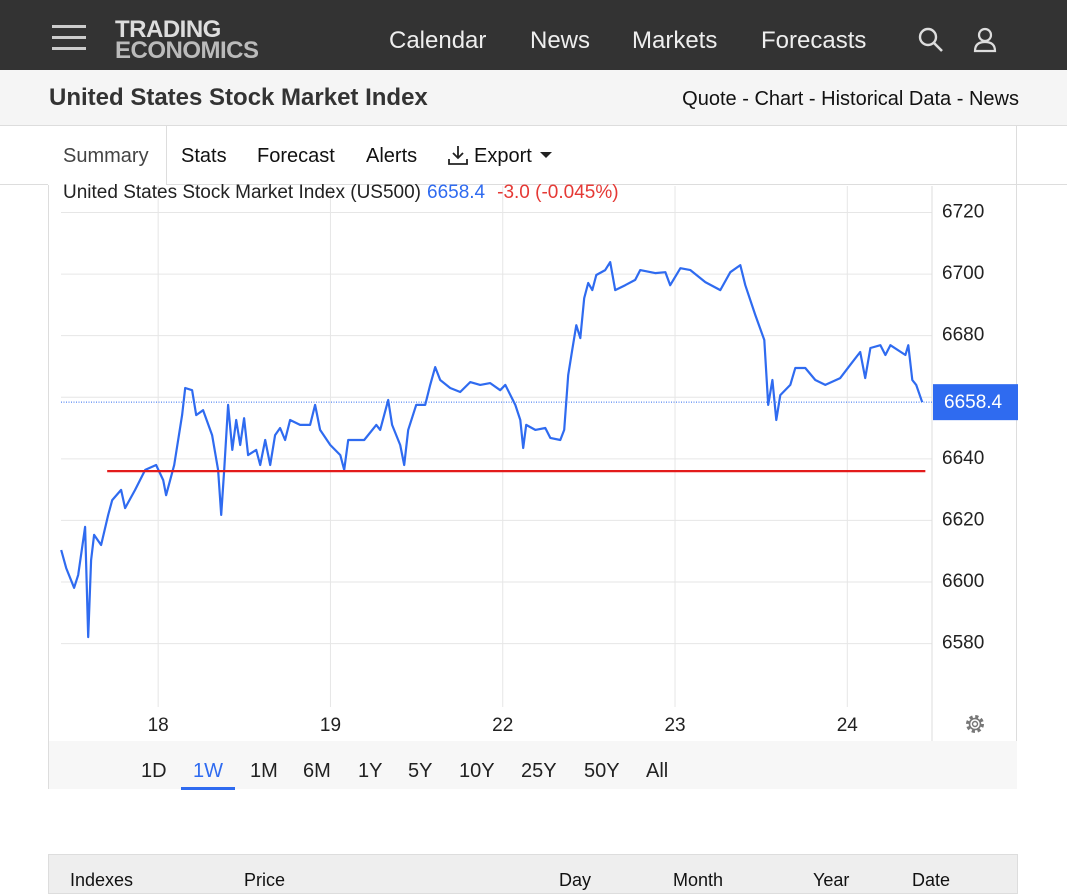 The height and width of the screenshot is (894, 1067). Describe the element at coordinates (575, 880) in the screenshot. I see `column-header: Day` at that location.